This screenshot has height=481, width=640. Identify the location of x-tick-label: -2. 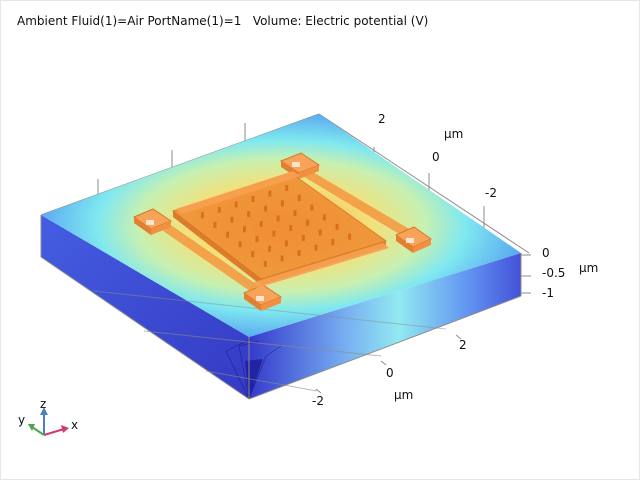
(491, 193).